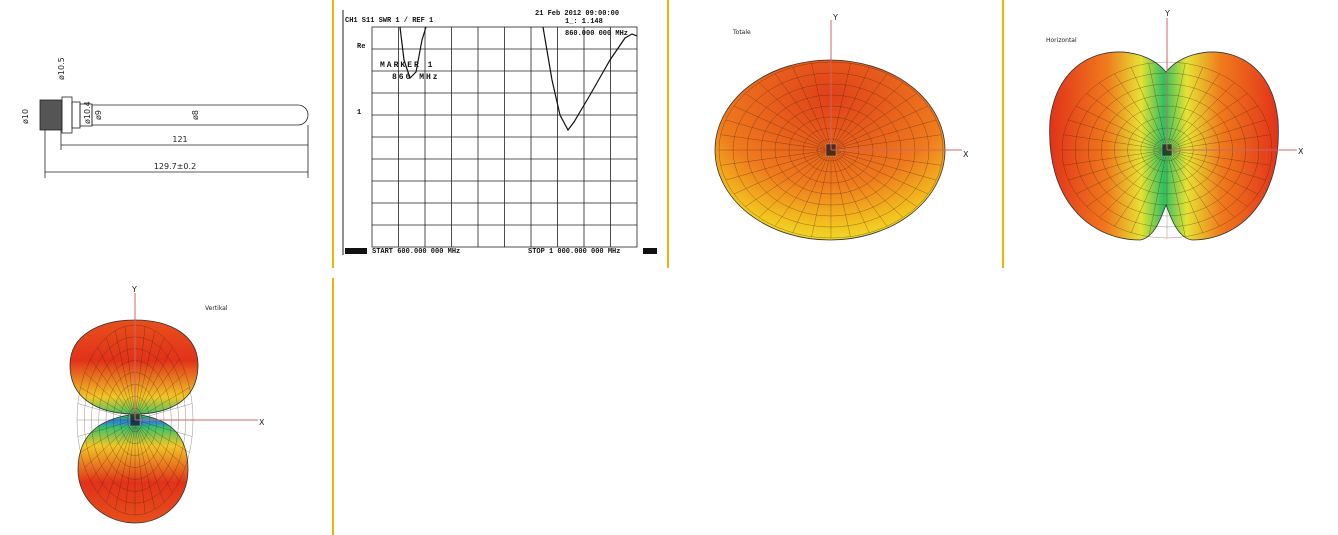  I want to click on pattern-title: Totale, so click(741, 32).